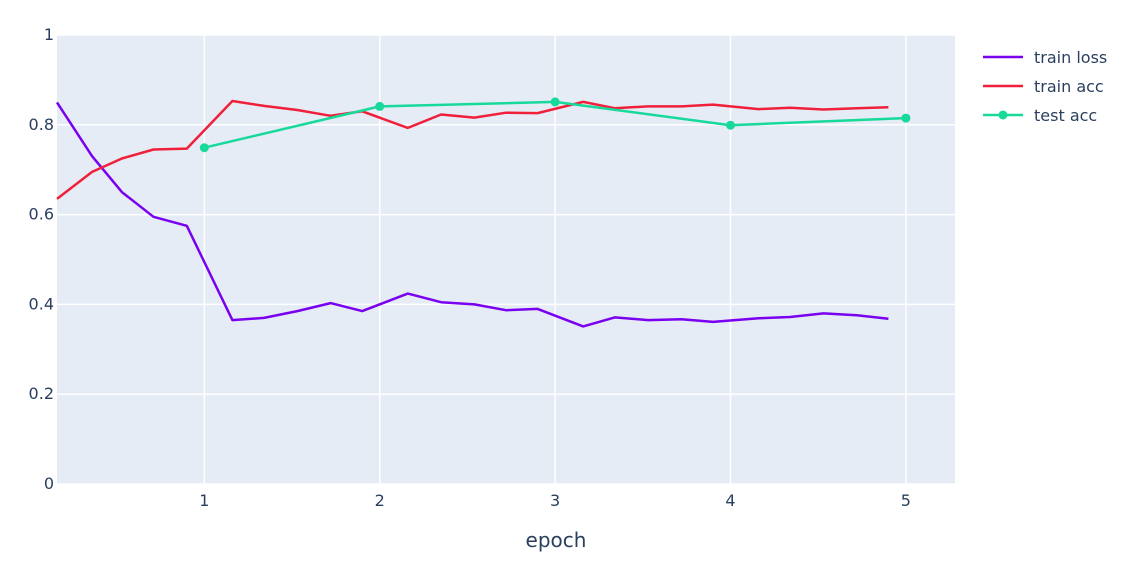  What do you see at coordinates (556, 540) in the screenshot?
I see `x-axis-title: epoch` at bounding box center [556, 540].